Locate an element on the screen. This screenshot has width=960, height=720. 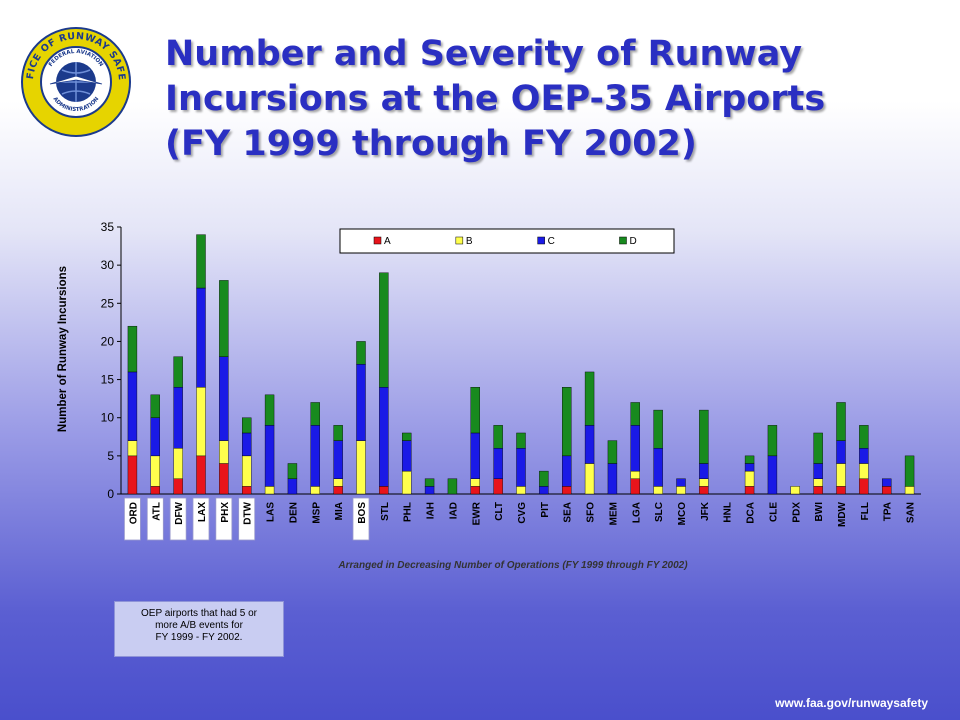
bar-lga-b is located at coordinates (635, 474).